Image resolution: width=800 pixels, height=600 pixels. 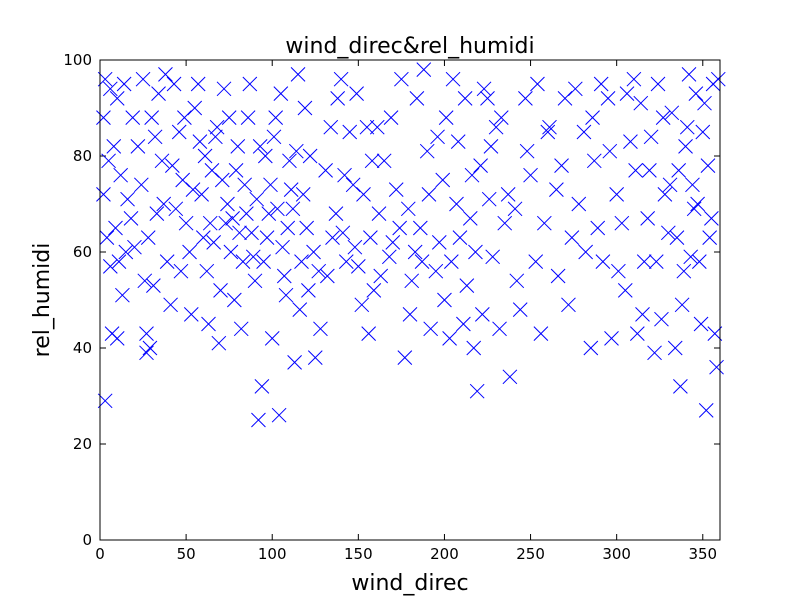 What do you see at coordinates (530, 554) in the screenshot?
I see `x-tick-label: 250` at bounding box center [530, 554].